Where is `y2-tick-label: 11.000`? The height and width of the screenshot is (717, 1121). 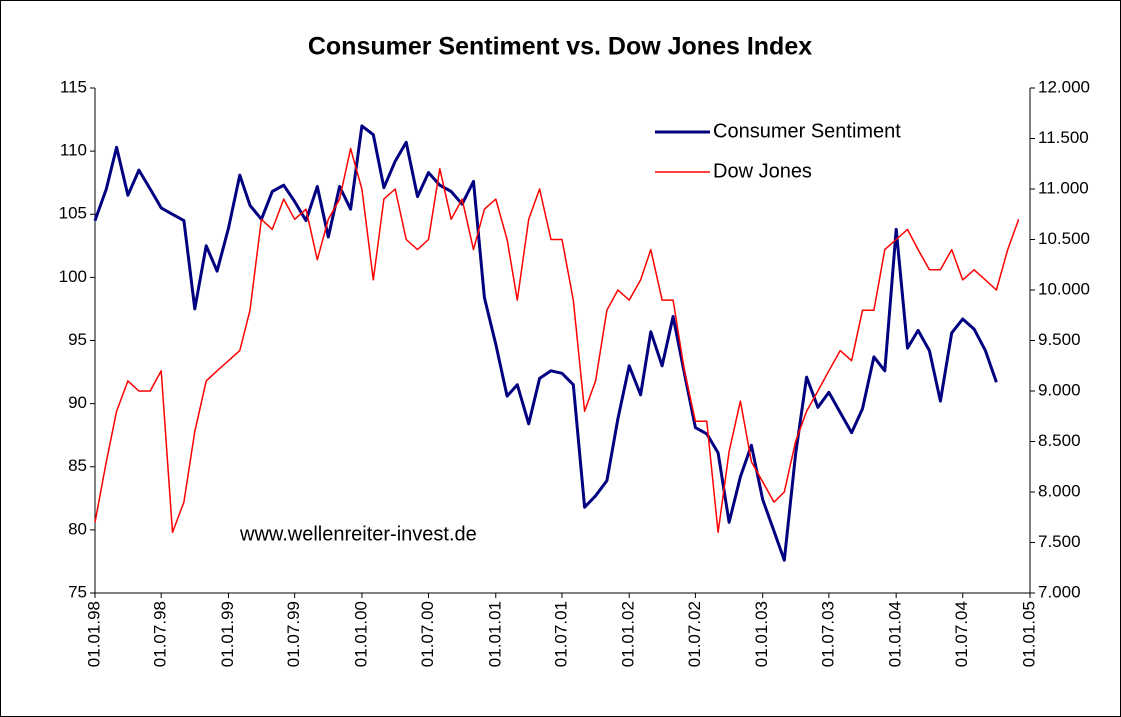 y2-tick-label: 11.000 is located at coordinates (1063, 187).